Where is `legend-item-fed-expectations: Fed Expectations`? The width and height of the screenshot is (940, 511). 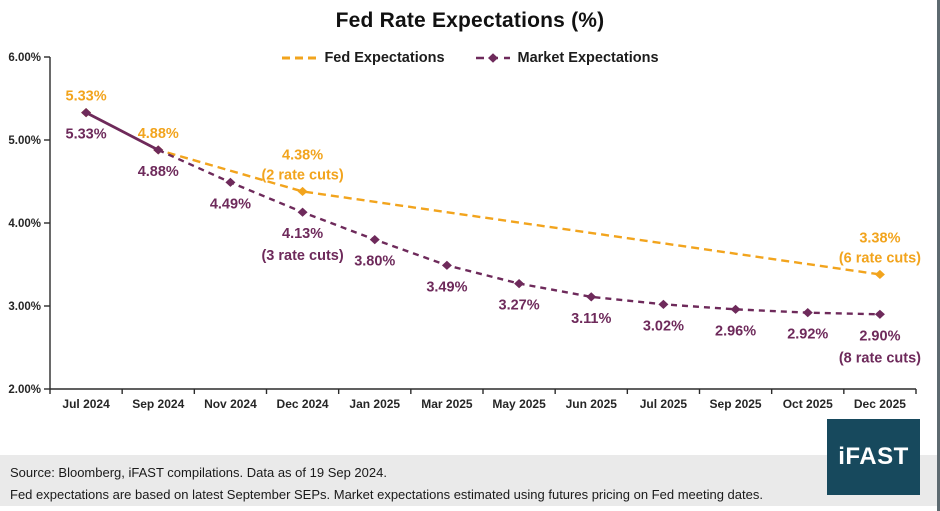 legend-item-fed-expectations: Fed Expectations is located at coordinates (363, 58).